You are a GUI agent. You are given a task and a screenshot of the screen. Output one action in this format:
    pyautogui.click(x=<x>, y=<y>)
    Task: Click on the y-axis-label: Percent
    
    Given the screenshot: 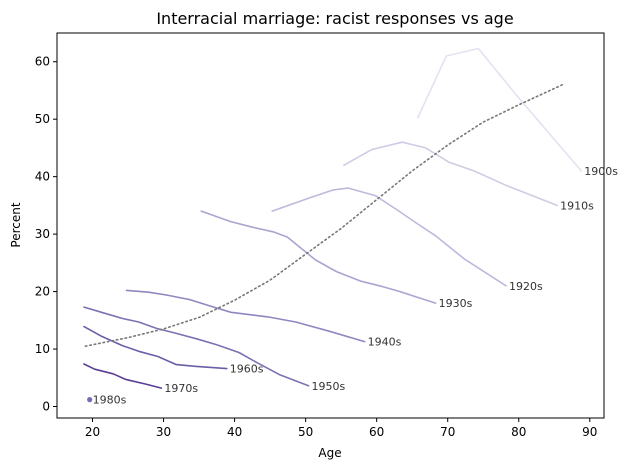 What is the action you would take?
    pyautogui.click(x=16, y=224)
    